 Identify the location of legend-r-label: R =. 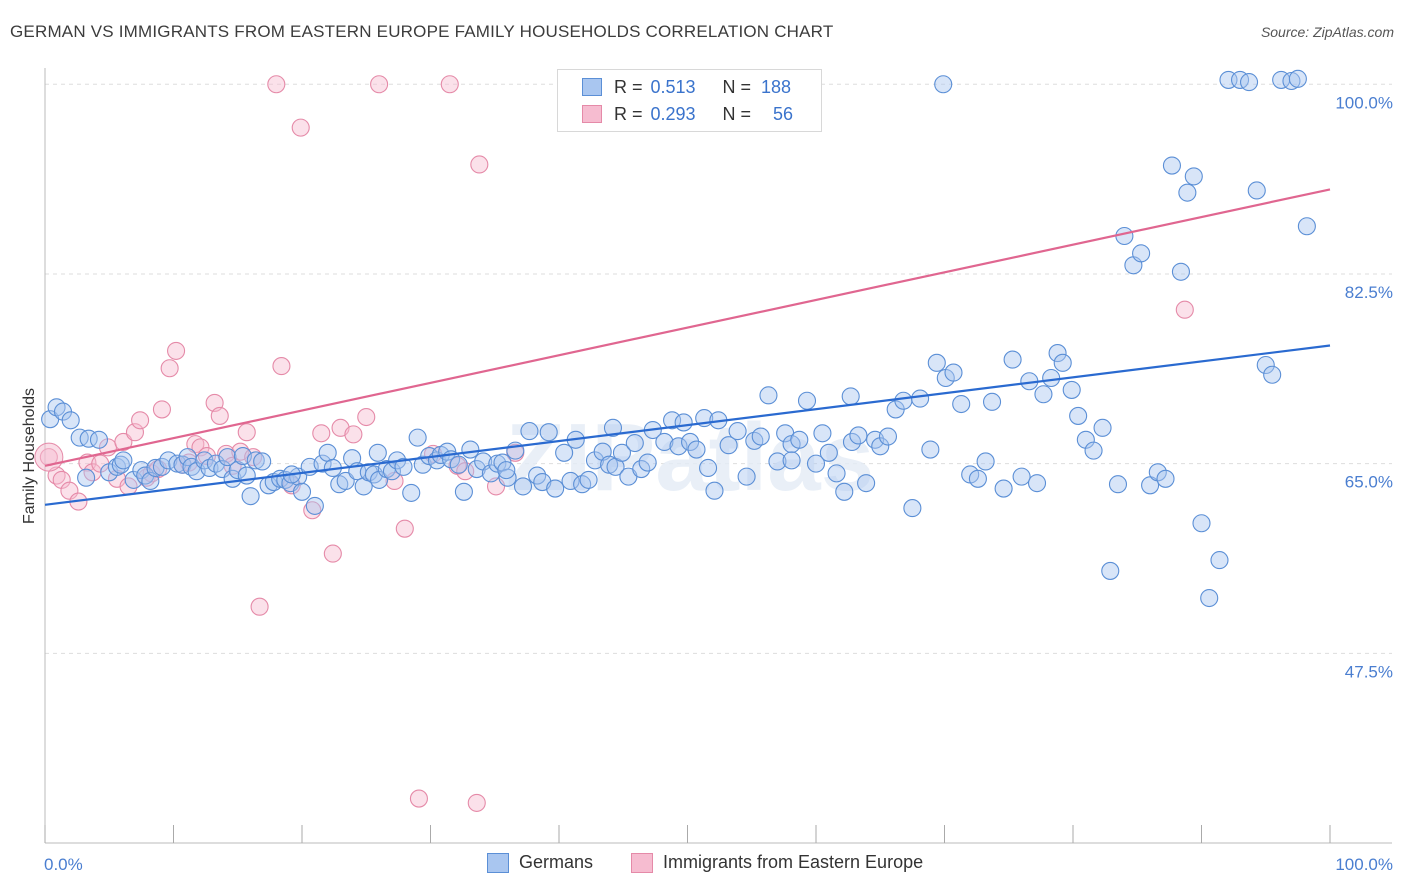
(628, 113).